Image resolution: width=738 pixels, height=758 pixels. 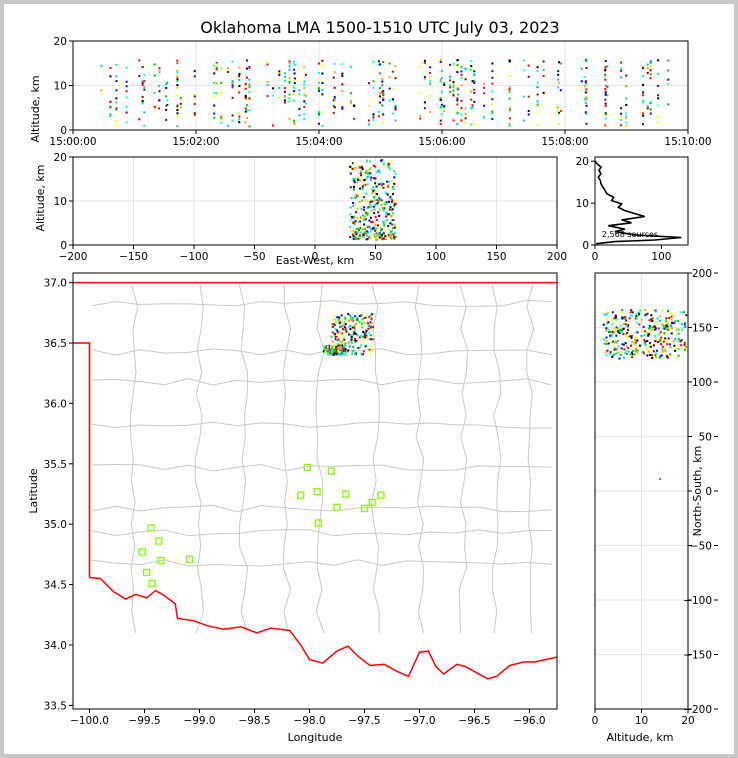 What do you see at coordinates (315, 257) in the screenshot?
I see `ew-tick-label: 0` at bounding box center [315, 257].